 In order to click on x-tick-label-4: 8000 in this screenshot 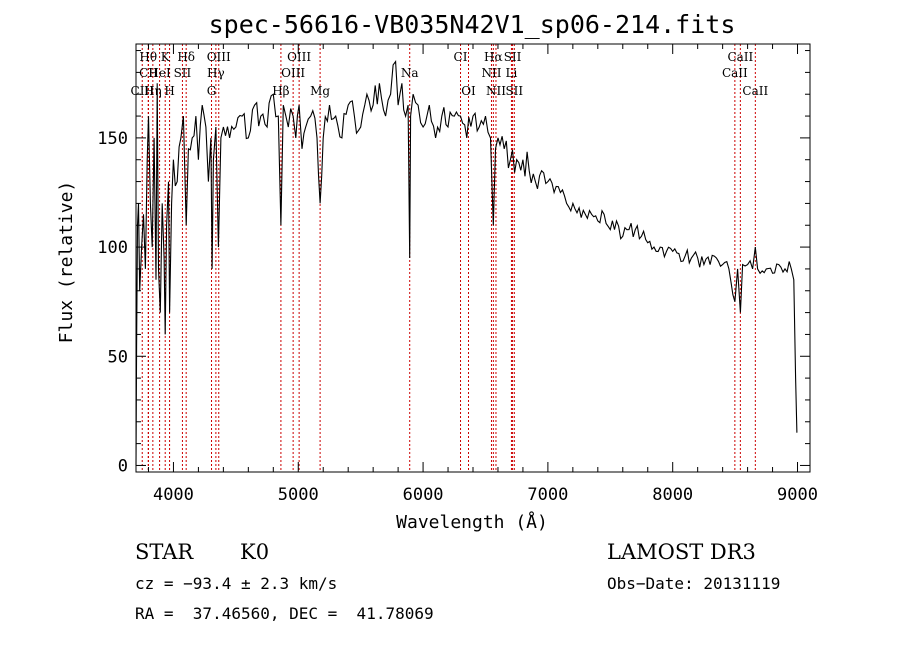, I will do `click(672, 495)`.